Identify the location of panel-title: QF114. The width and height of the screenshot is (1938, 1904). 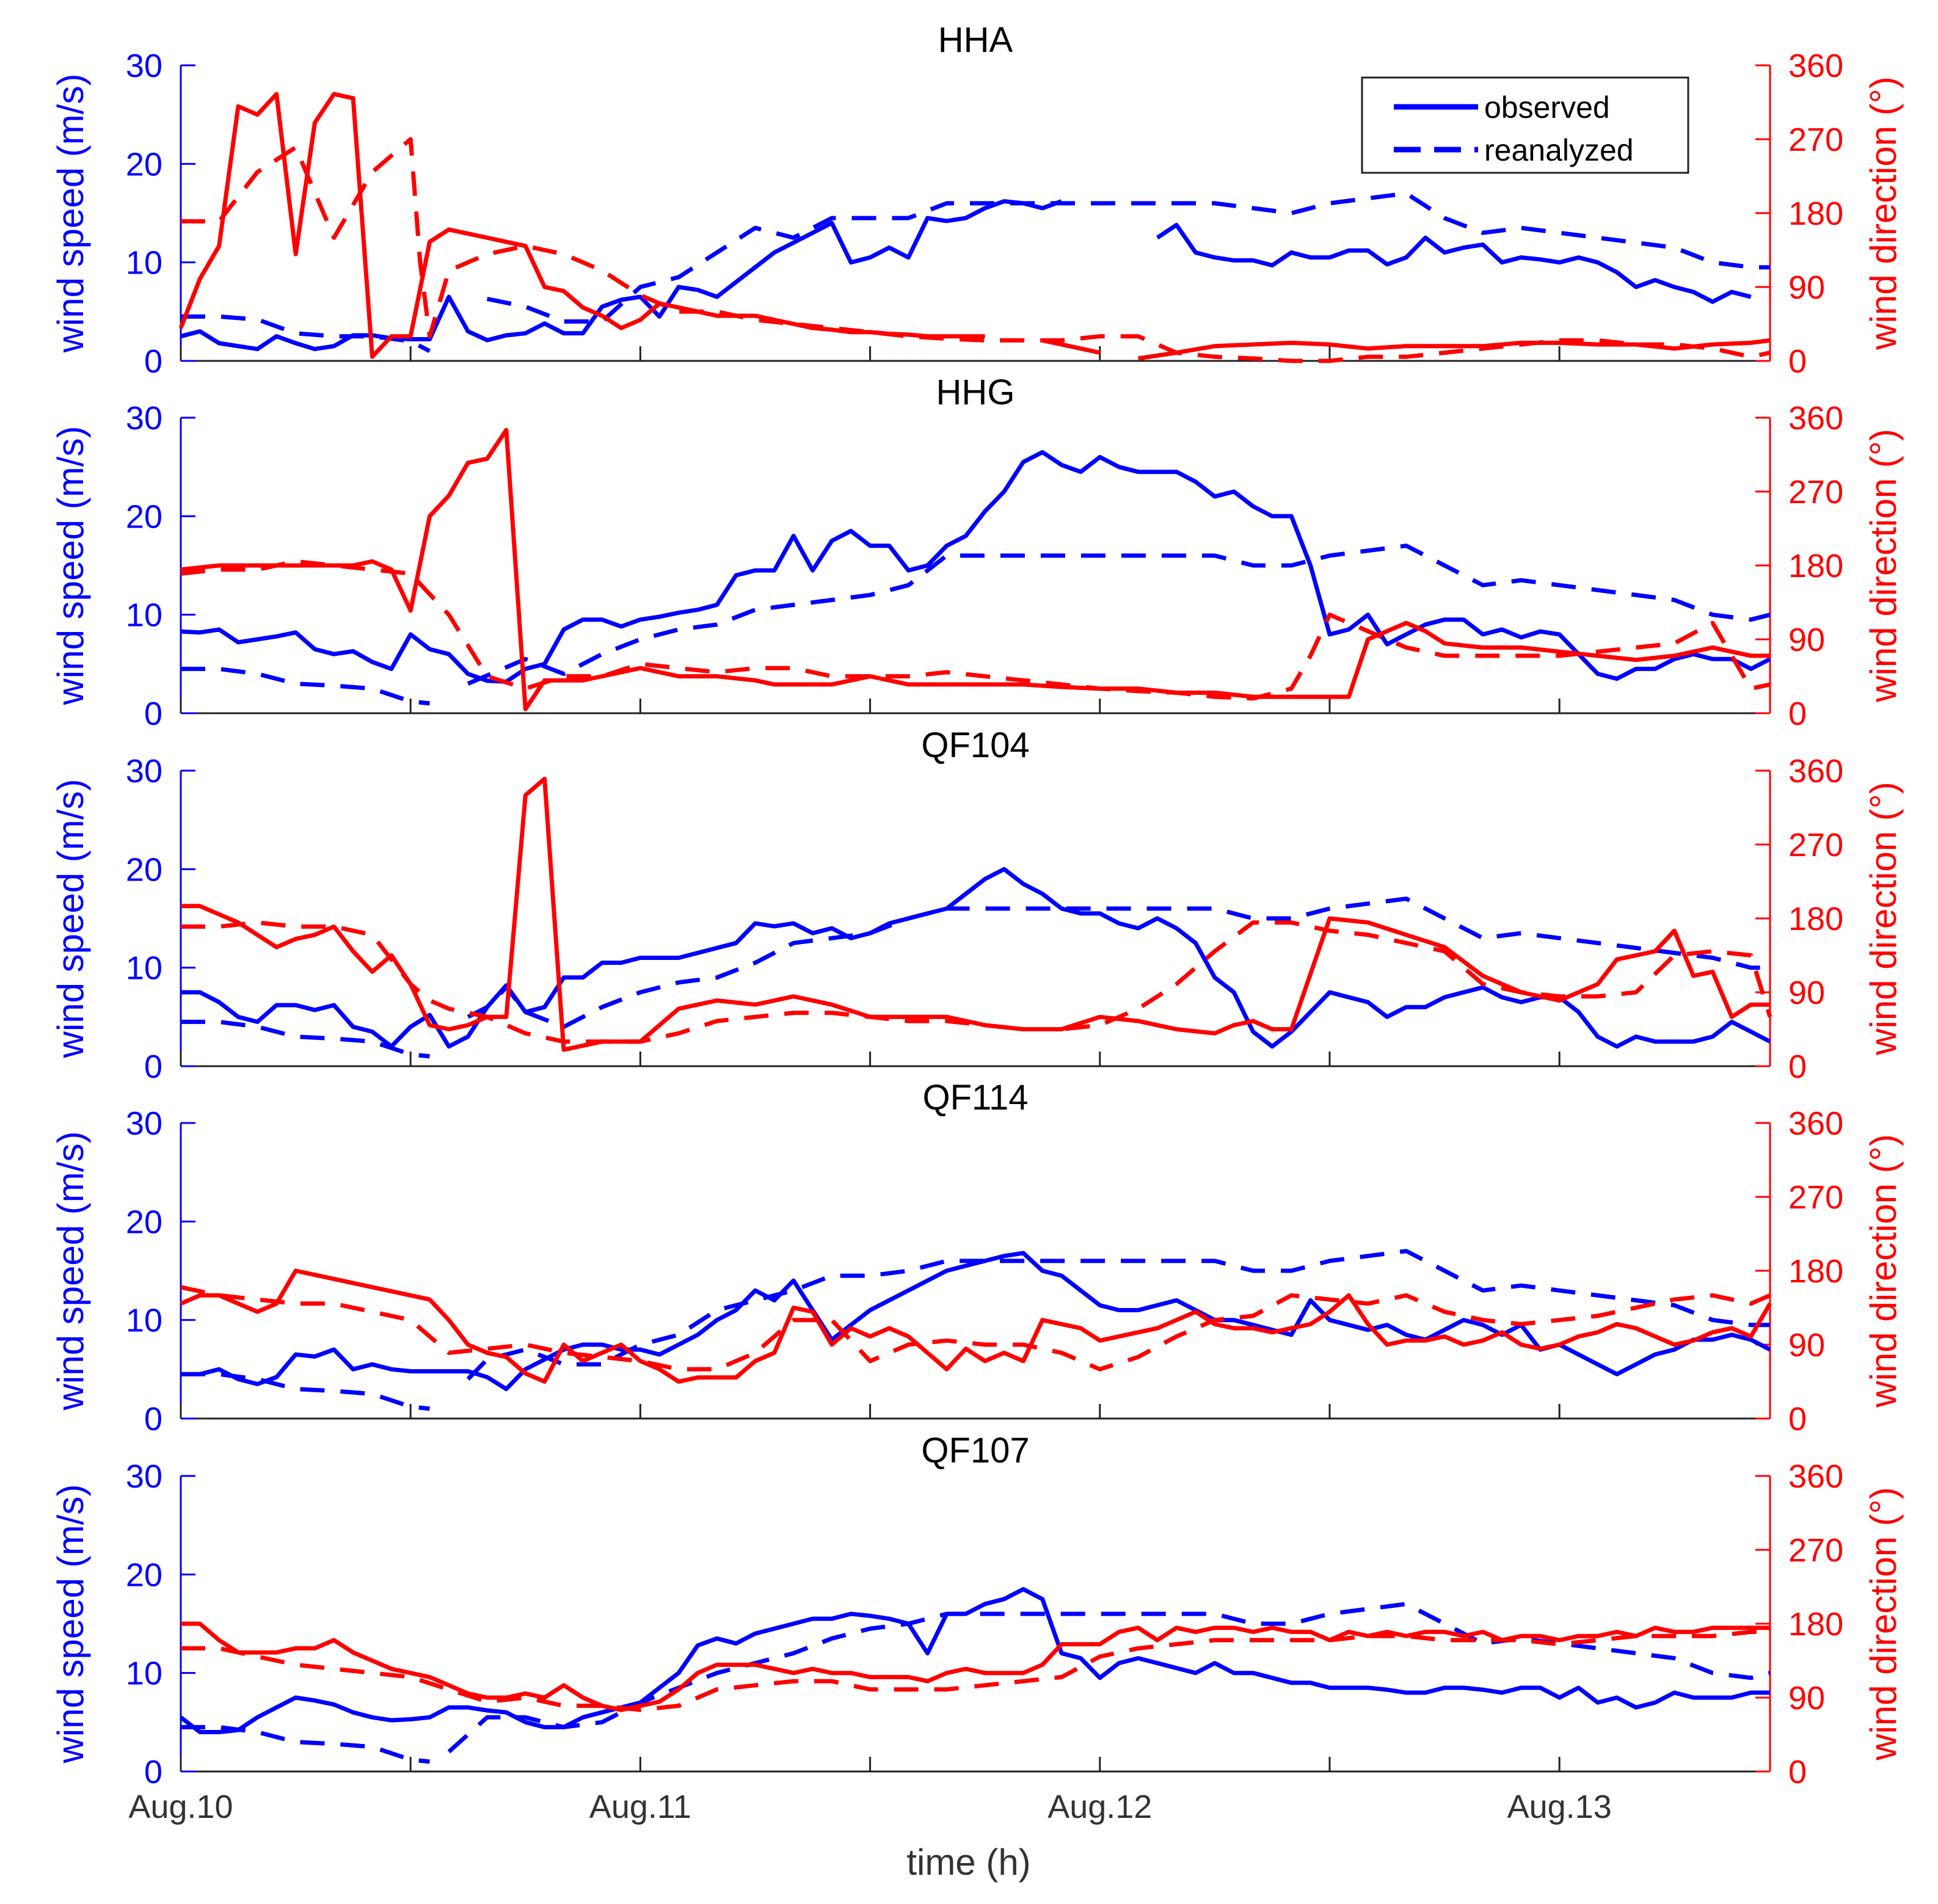
(975, 1097).